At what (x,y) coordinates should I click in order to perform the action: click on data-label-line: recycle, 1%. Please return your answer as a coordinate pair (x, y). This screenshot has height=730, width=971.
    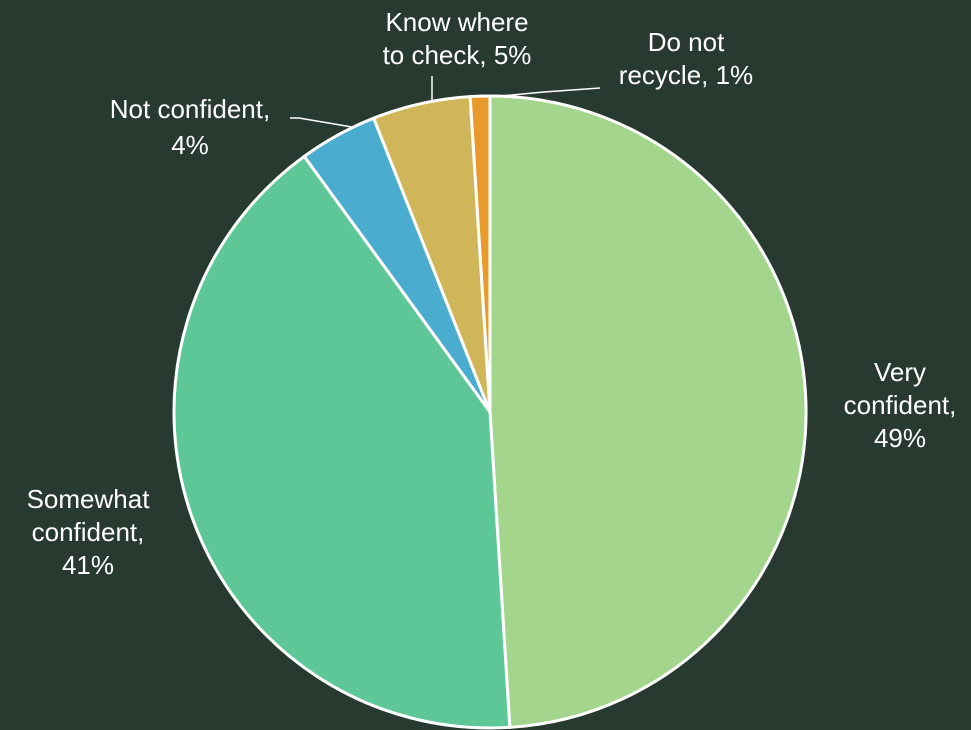
    Looking at the image, I should click on (686, 75).